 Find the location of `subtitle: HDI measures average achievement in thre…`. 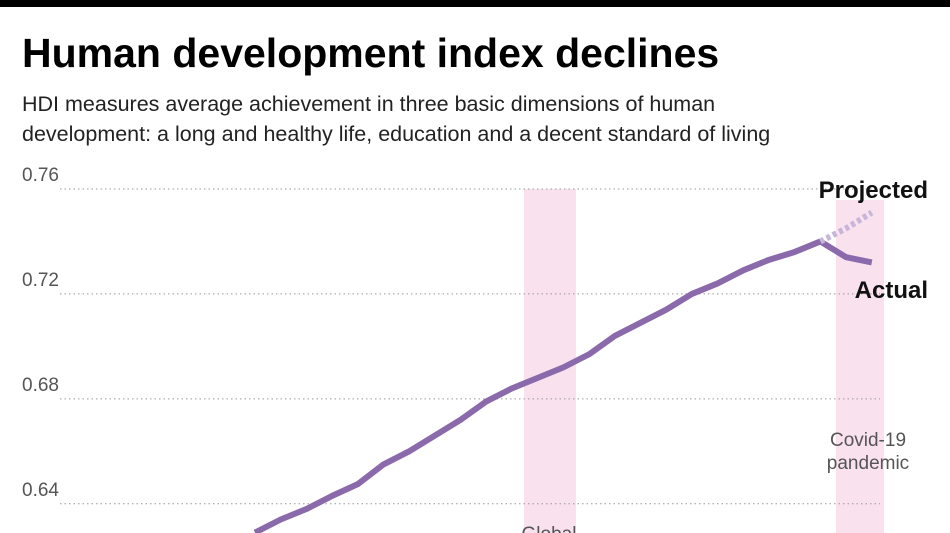

subtitle: HDI measures average achievement in thre… is located at coordinates (368, 104).